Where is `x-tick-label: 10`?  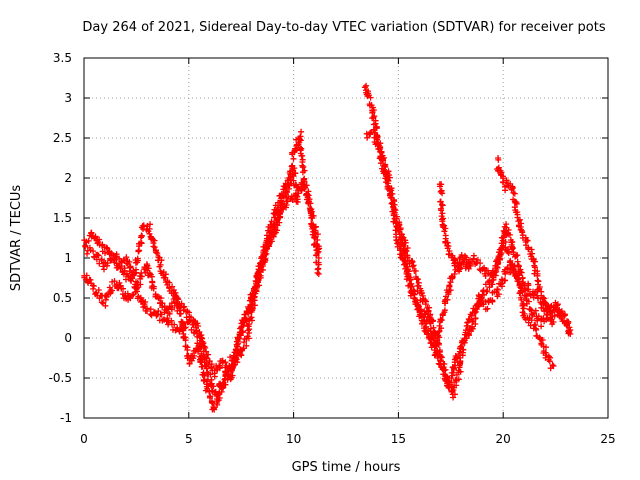 x-tick-label: 10 is located at coordinates (293, 439).